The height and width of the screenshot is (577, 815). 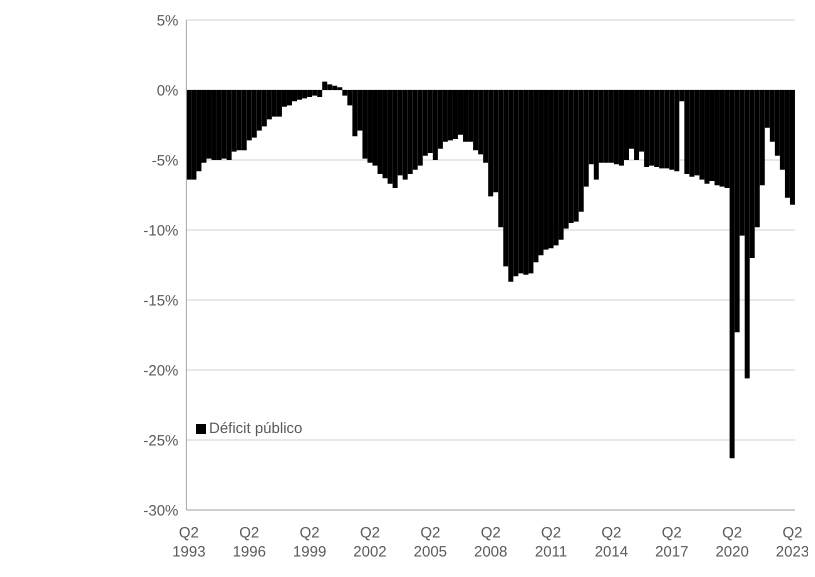 I want to click on legend-label: Déficit público, so click(x=255, y=428).